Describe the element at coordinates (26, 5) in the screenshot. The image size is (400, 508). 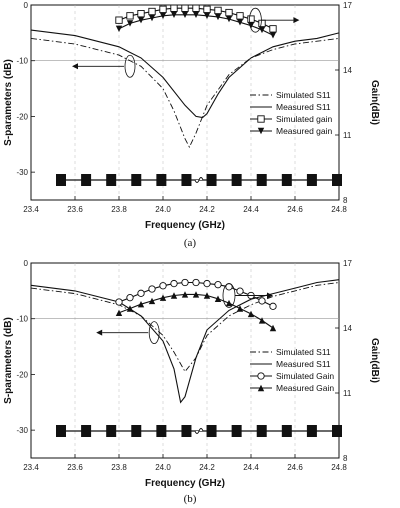
I see `panel-a-y-tick-label: 0` at that location.